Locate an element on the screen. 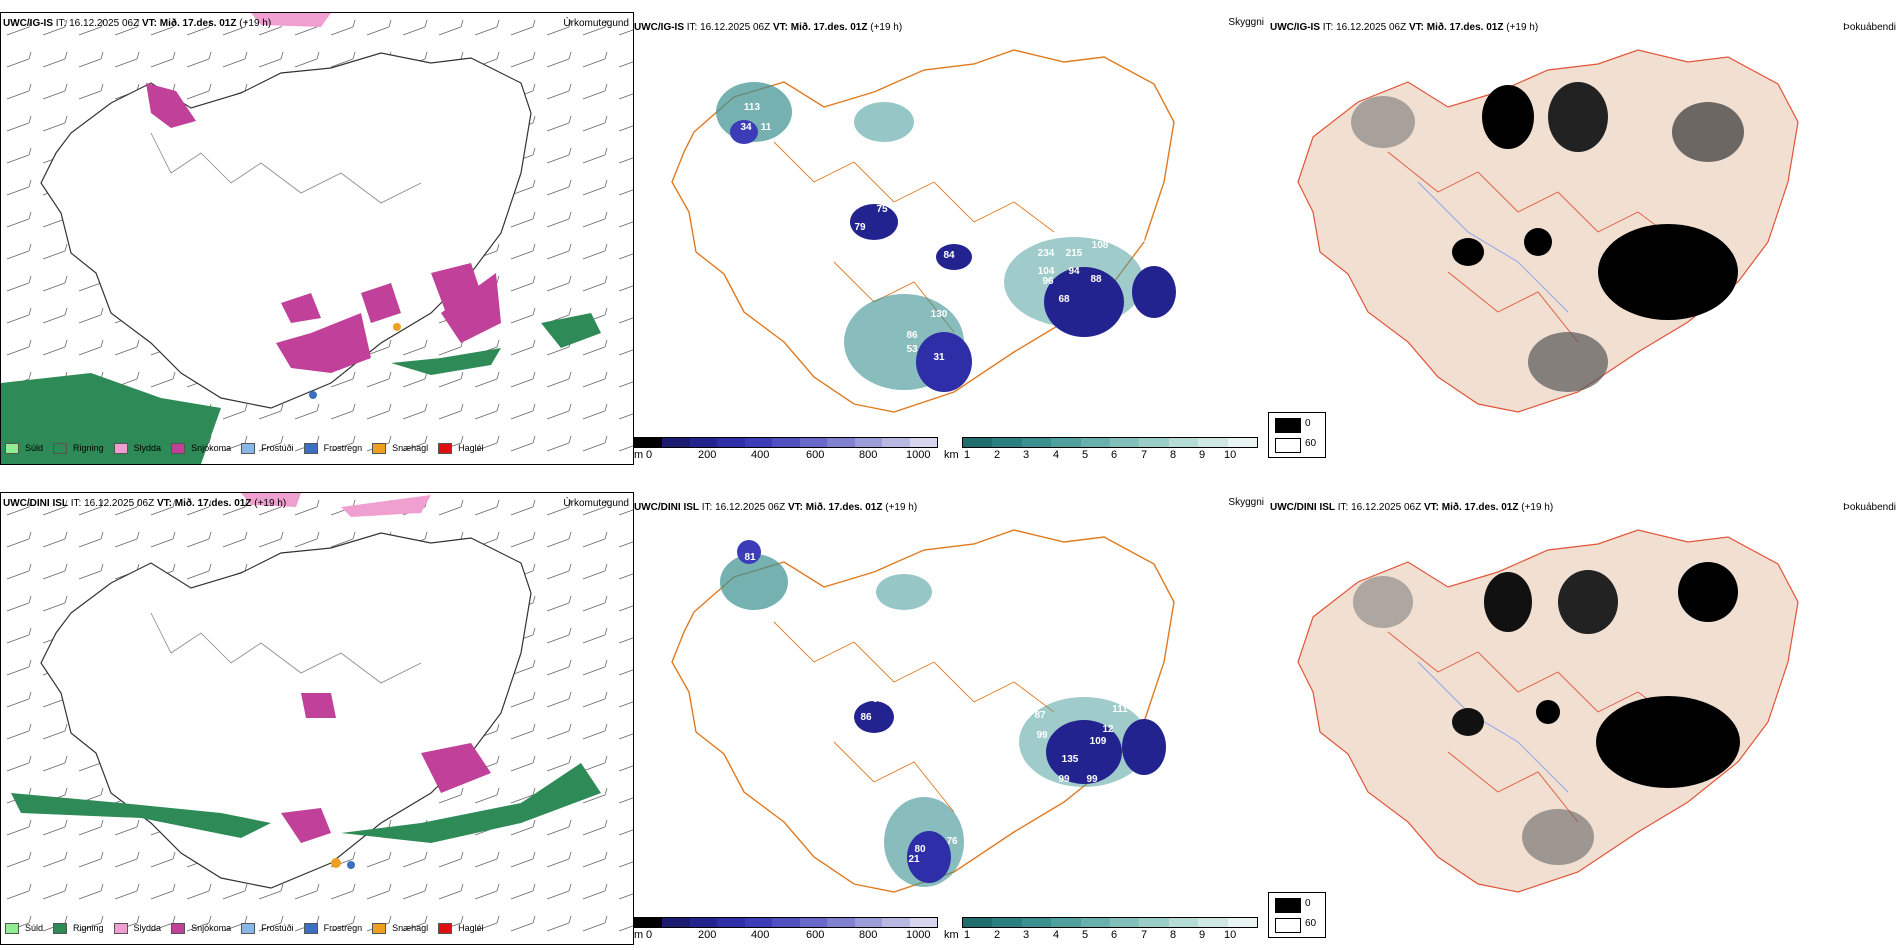 The height and width of the screenshot is (950, 1900). legend-item: Súld is located at coordinates (24, 928).